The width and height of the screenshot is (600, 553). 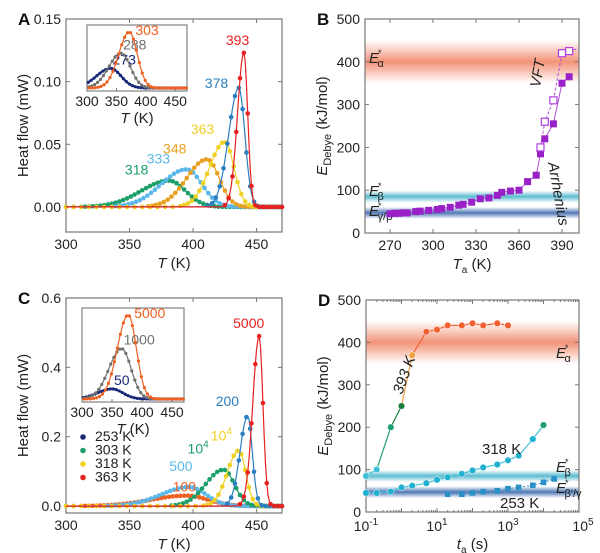 I want to click on legend-label: 253 K, so click(x=113, y=436).